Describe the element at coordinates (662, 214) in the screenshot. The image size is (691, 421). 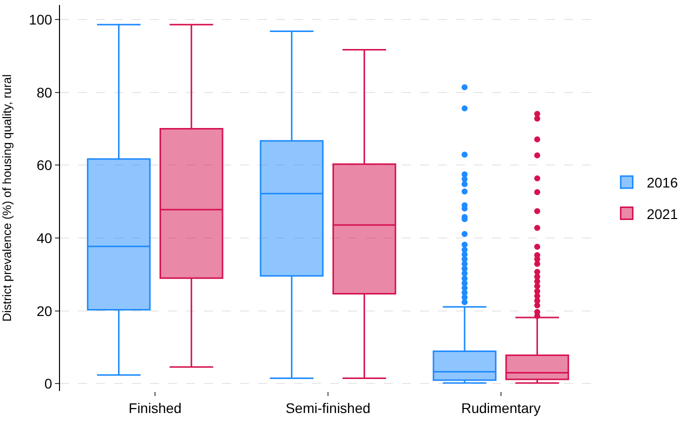
I see `legend-label: 2021` at that location.